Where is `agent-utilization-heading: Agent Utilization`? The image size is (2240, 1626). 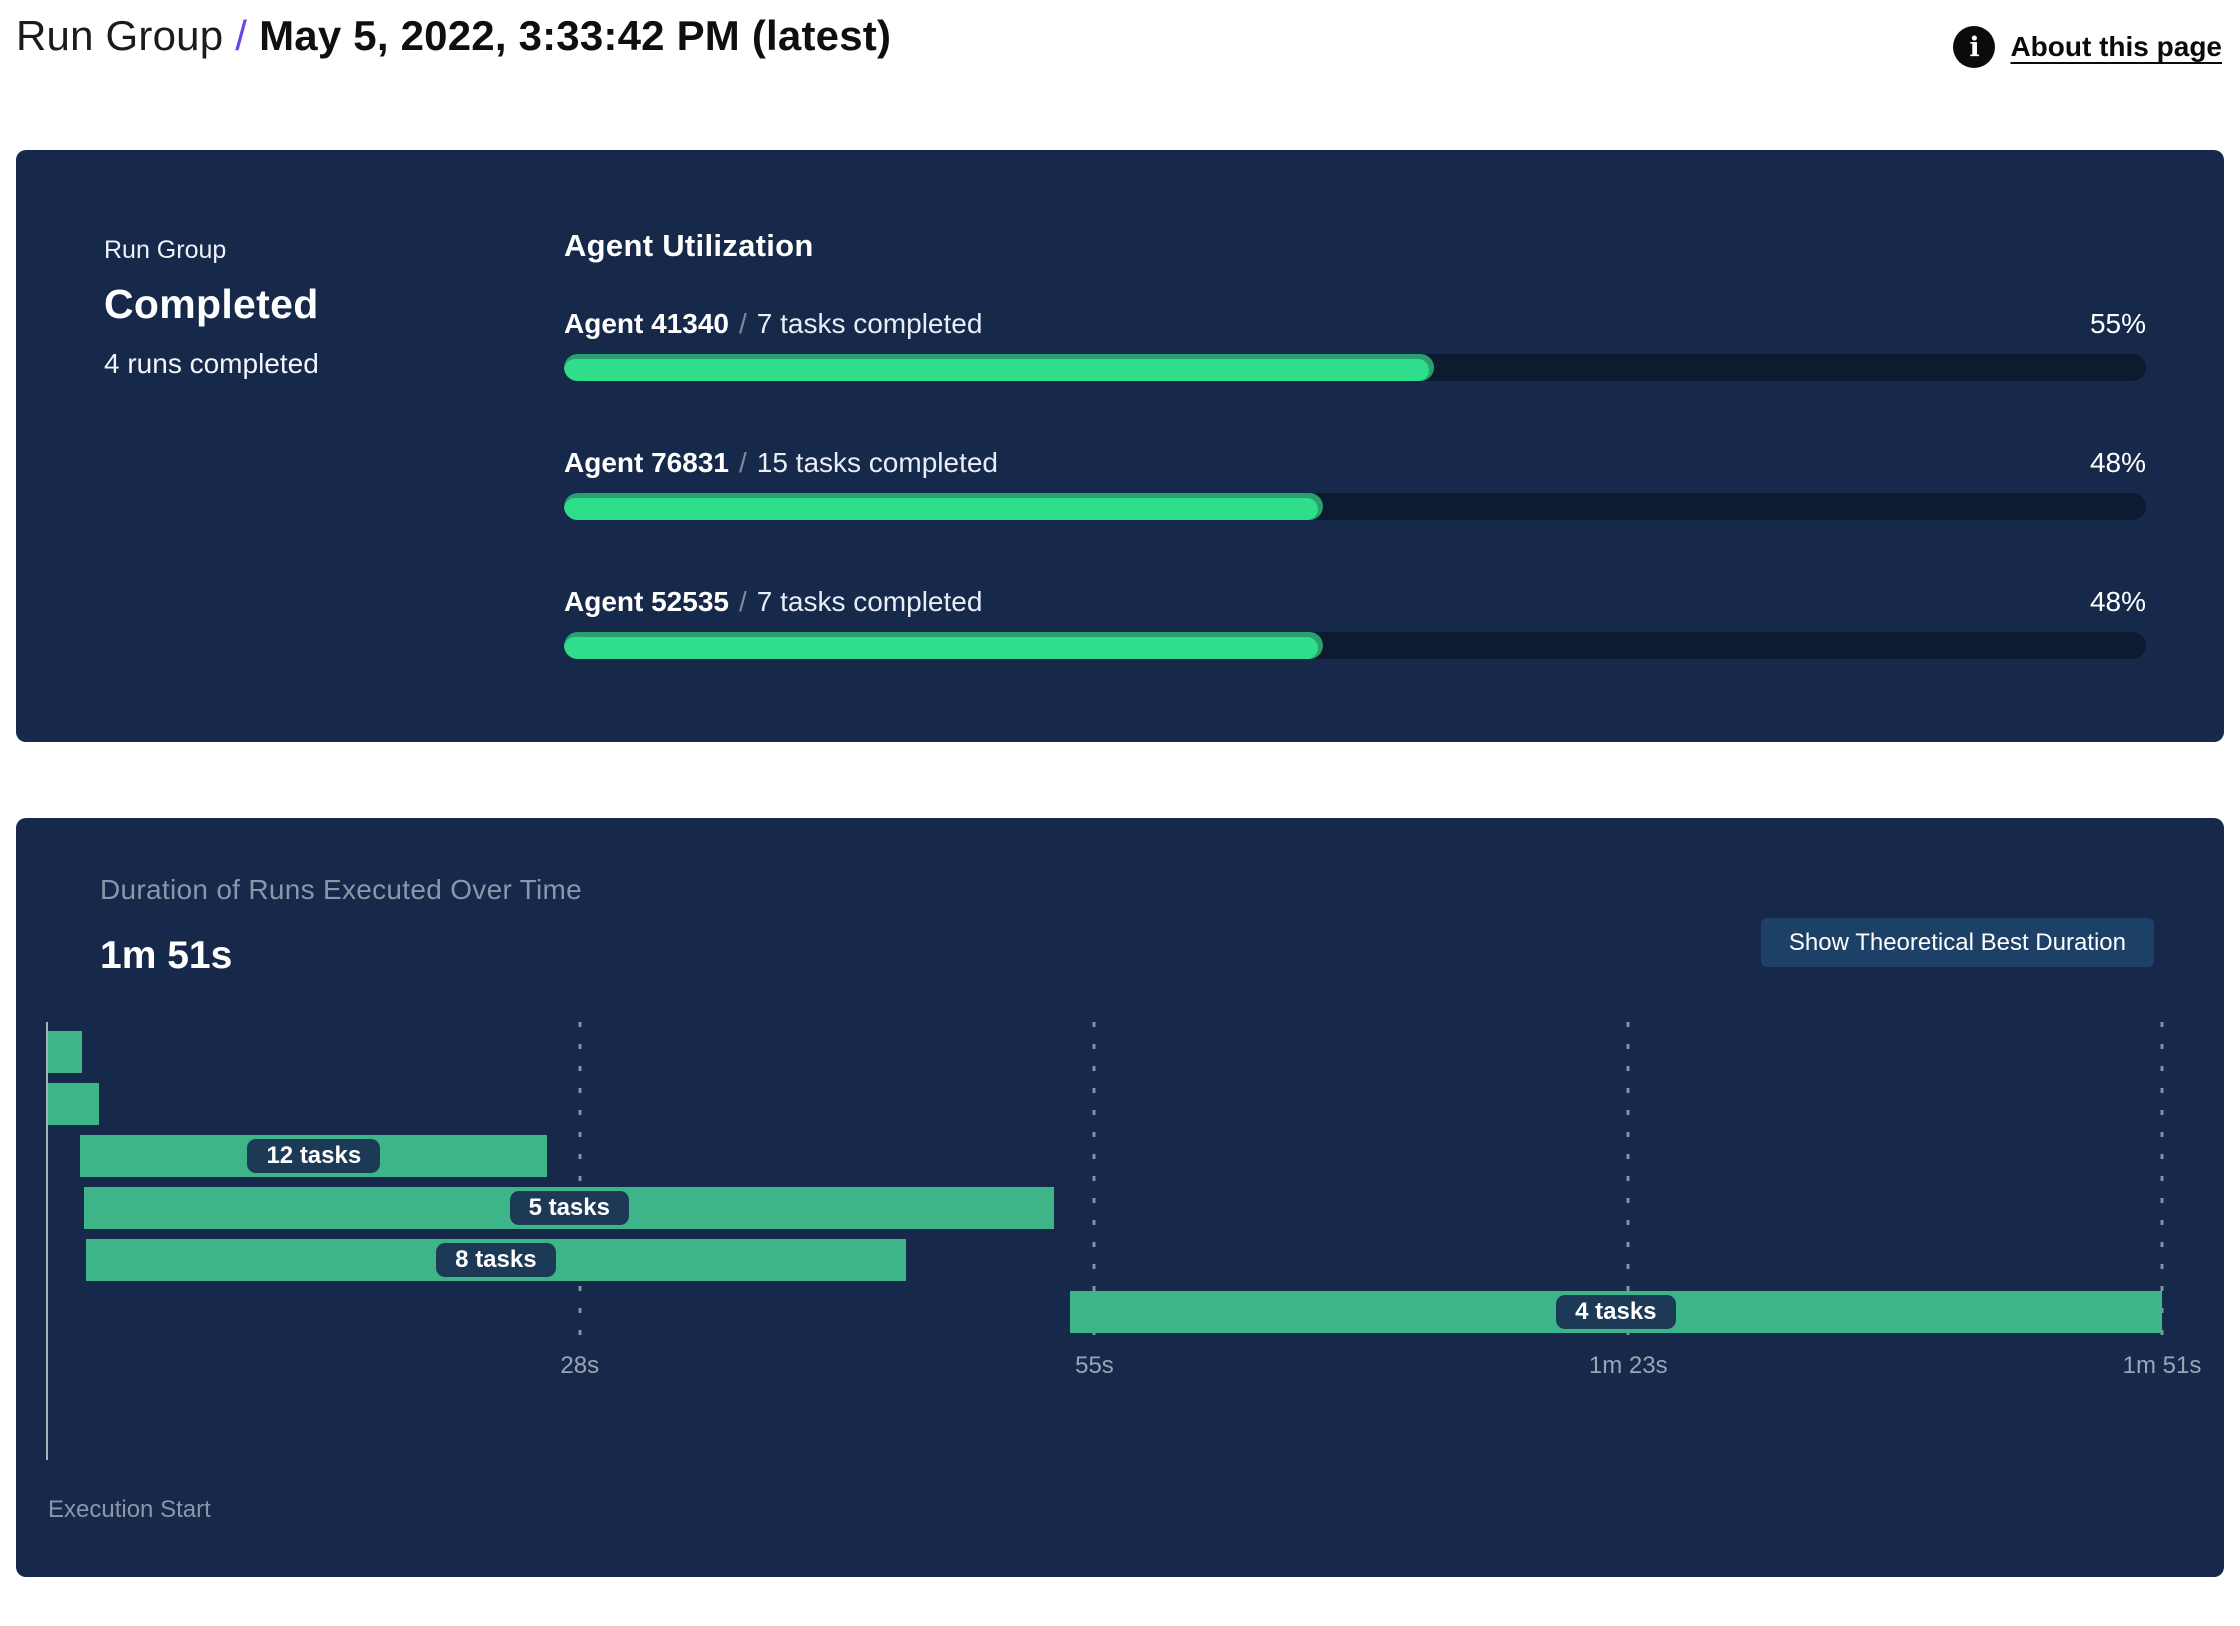
agent-utilization-heading: Agent Utilization is located at coordinates (689, 245).